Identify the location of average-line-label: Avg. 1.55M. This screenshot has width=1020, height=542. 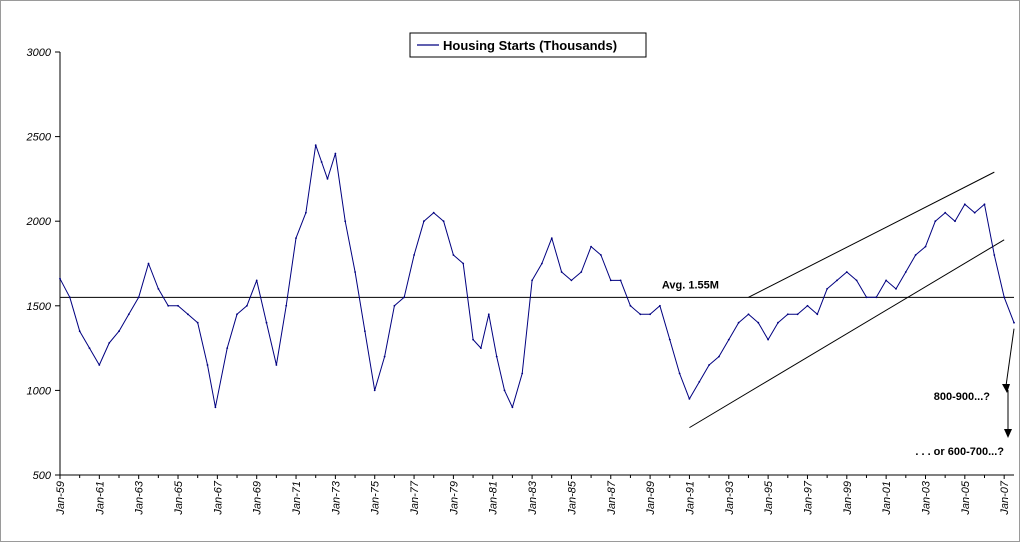
(690, 285).